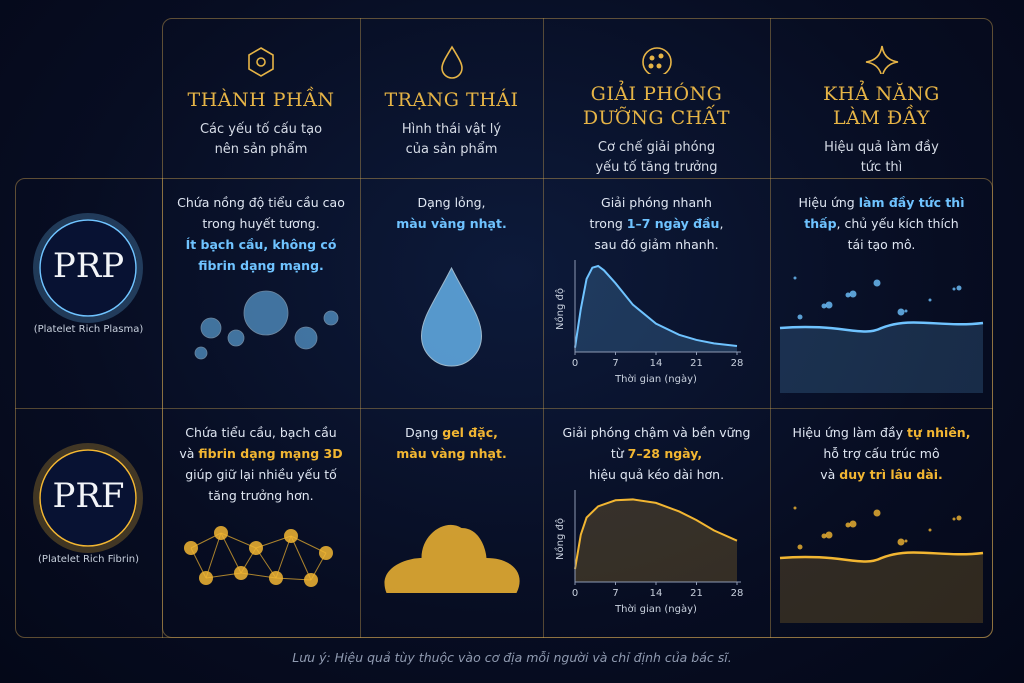 Image resolution: width=1024 pixels, height=683 pixels. I want to click on cell-line: tăng trưởng hơn., so click(261, 495).